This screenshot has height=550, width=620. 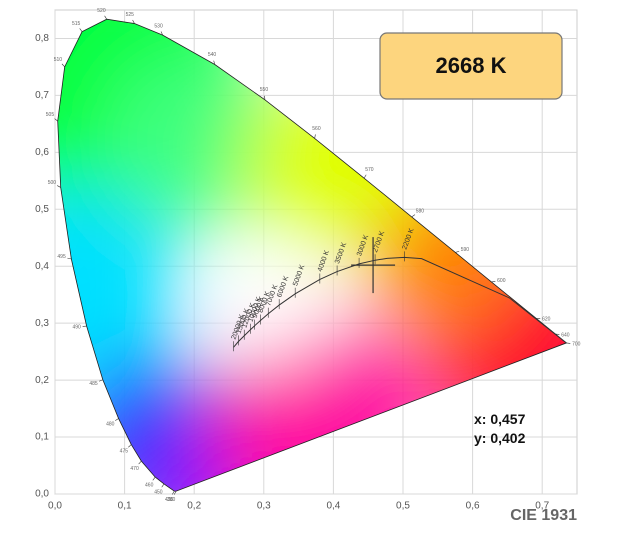 I want to click on wavelength-label: 580, so click(x=420, y=212).